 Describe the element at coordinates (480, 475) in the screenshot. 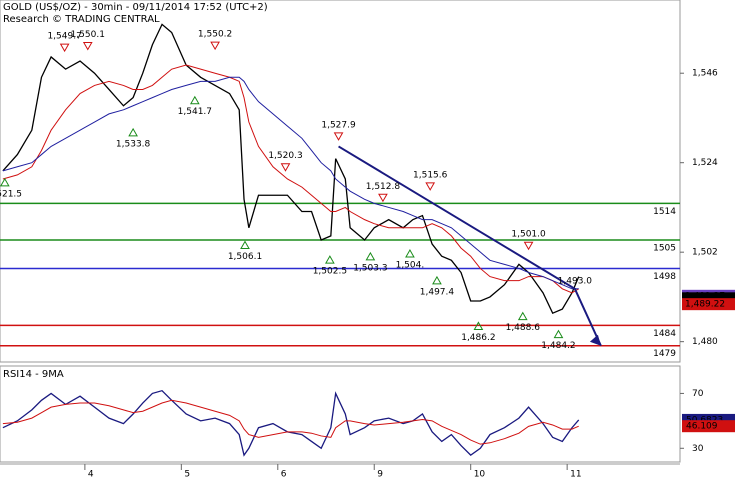

I see `x-tick-label: 10` at that location.